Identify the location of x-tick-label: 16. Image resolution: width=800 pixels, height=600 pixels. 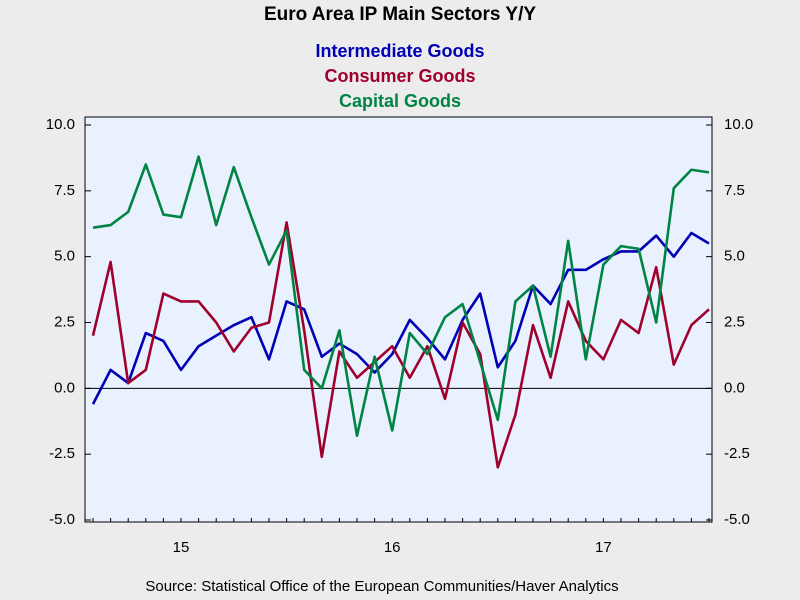
(392, 547).